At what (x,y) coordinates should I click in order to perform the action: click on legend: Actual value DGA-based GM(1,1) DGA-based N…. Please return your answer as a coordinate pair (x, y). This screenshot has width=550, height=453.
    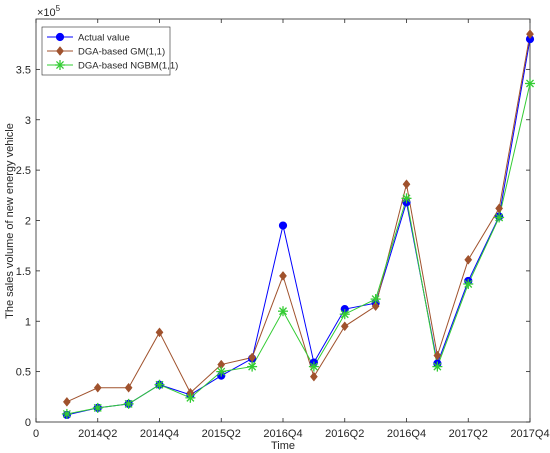
    Looking at the image, I should click on (109, 51).